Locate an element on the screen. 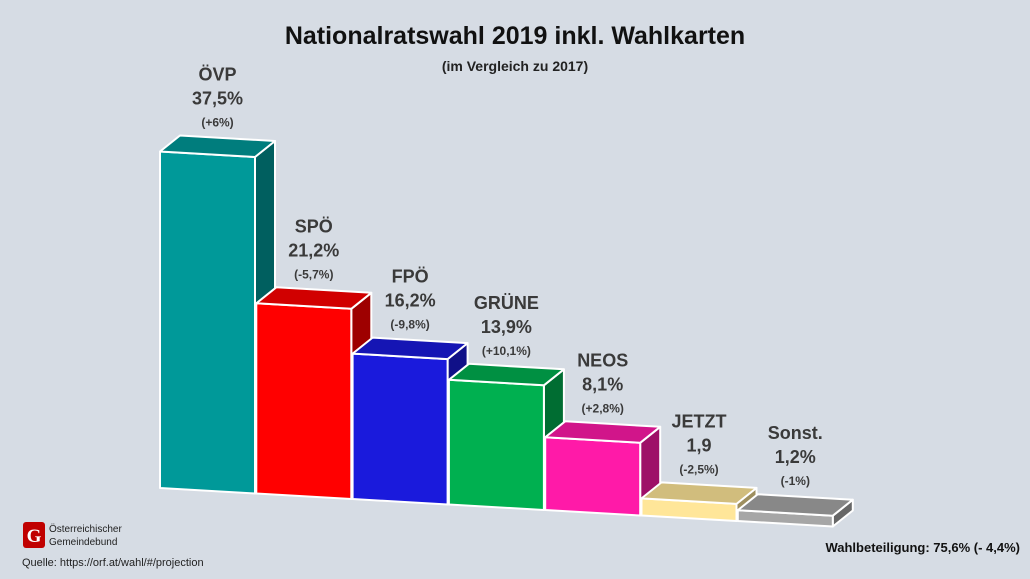 The image size is (1030, 579). bar-5: JETZT 1,9 (-2,5%) is located at coordinates (699, 466).